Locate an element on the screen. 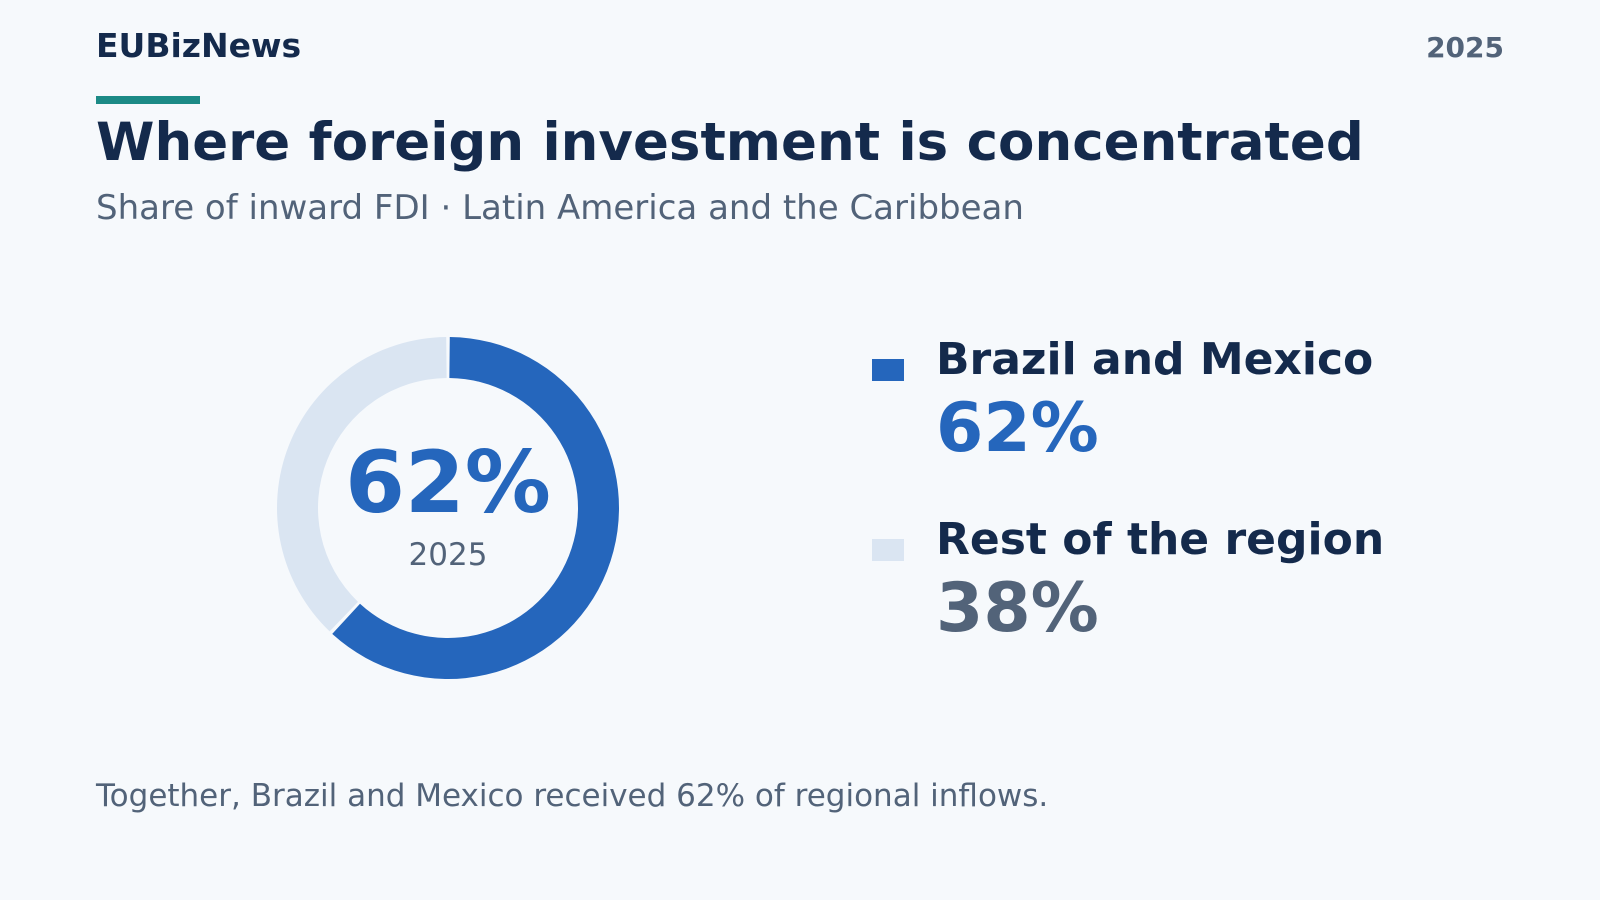 This screenshot has width=1600, height=900. brand-name: EUBizNews is located at coordinates (199, 45).